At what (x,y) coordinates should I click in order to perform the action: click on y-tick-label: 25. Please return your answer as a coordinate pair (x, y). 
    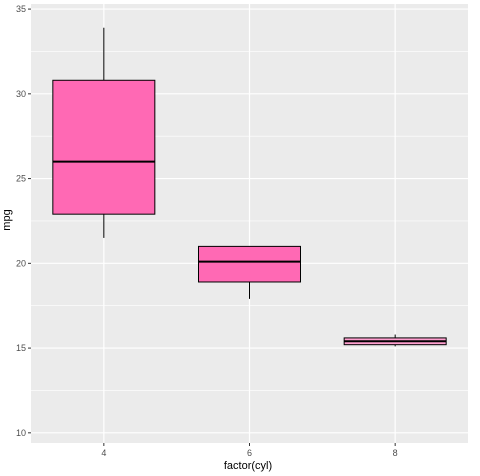
    Looking at the image, I should click on (21, 179).